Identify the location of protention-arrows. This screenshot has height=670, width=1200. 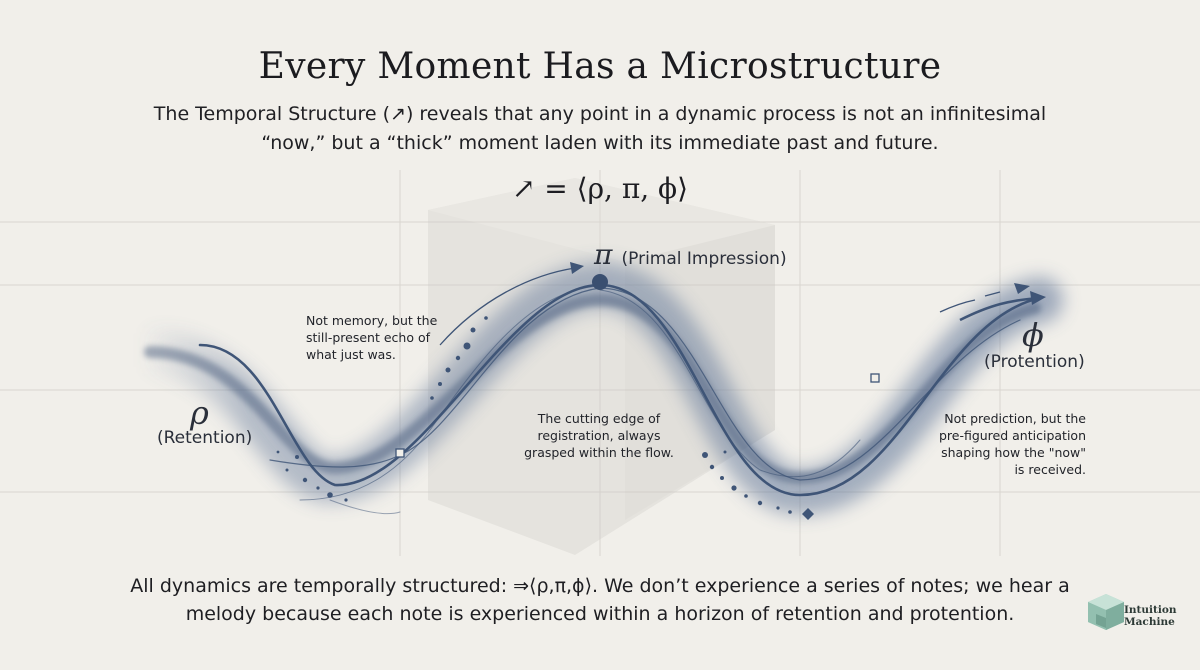
(992, 302).